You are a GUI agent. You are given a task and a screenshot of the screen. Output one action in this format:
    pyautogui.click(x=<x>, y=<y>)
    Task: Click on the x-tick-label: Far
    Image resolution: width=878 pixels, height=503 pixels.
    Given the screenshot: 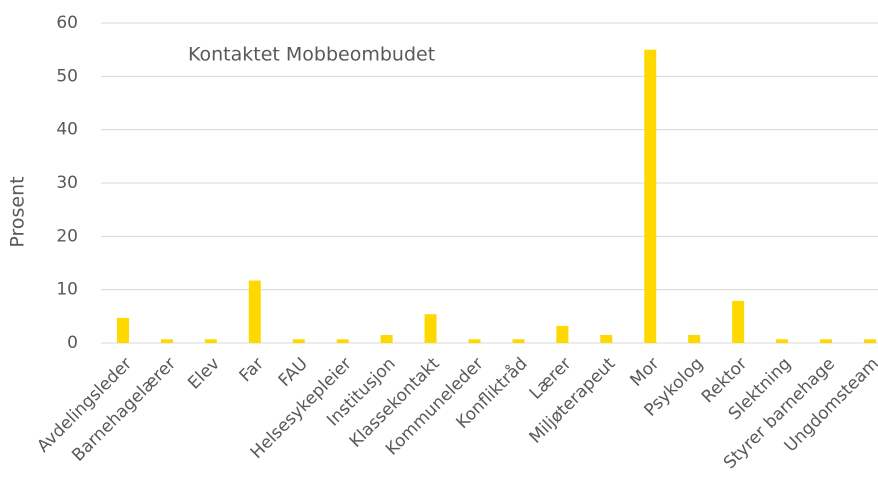 What is the action you would take?
    pyautogui.click(x=252, y=370)
    